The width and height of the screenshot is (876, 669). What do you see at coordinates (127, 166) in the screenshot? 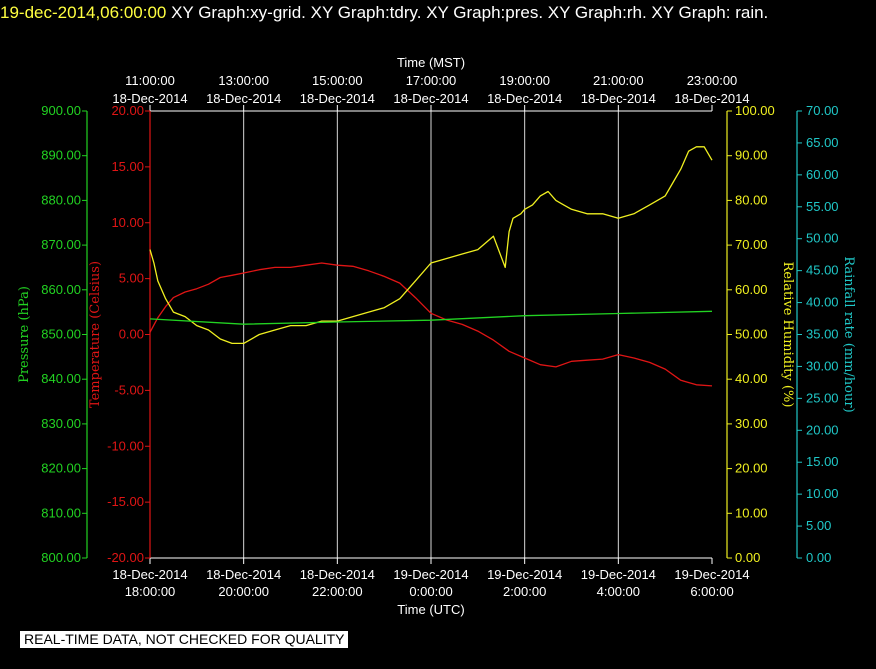
I see `temperature-tick-label: 15.00` at bounding box center [127, 166].